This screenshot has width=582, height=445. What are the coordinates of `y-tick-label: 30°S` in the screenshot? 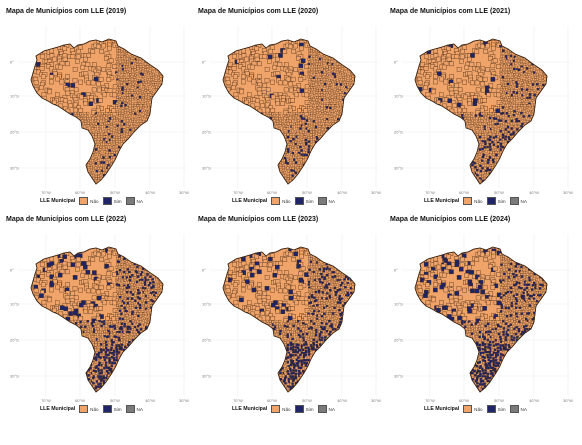 It's located at (14, 168).